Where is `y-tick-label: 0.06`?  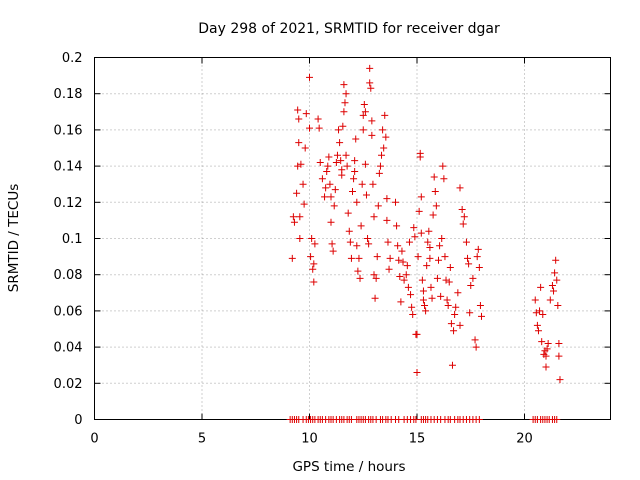 y-tick-label: 0.06 is located at coordinates (68, 311).